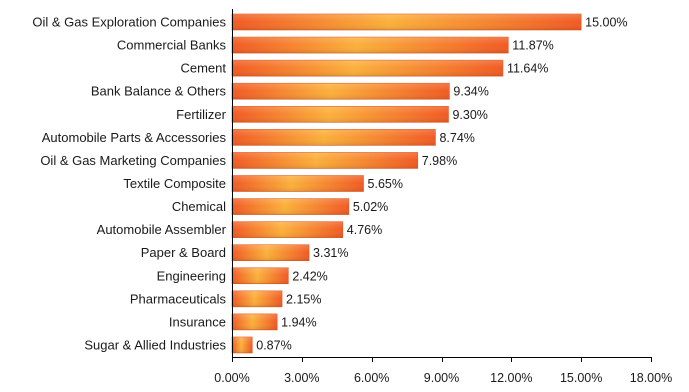 Image resolution: width=689 pixels, height=392 pixels. What do you see at coordinates (162, 229) in the screenshot?
I see `category-label: Automobile Assembler` at bounding box center [162, 229].